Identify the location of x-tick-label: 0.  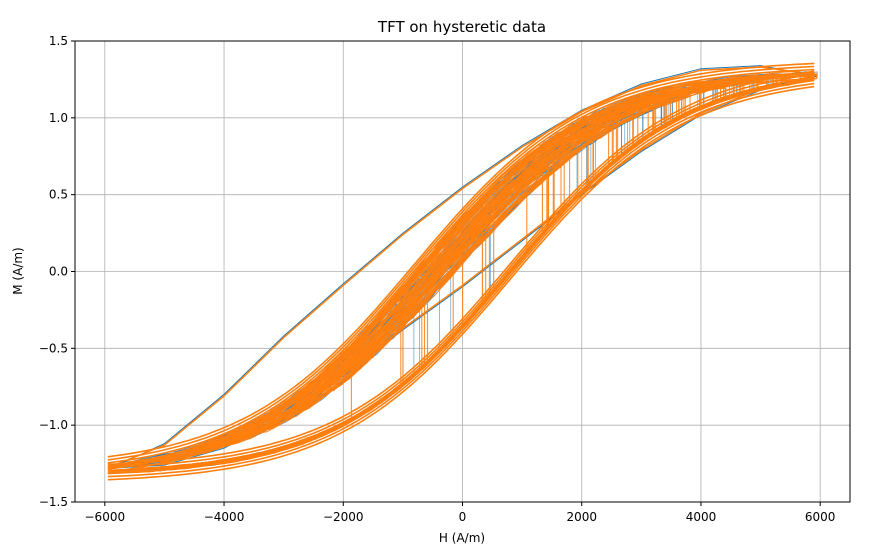
(463, 517).